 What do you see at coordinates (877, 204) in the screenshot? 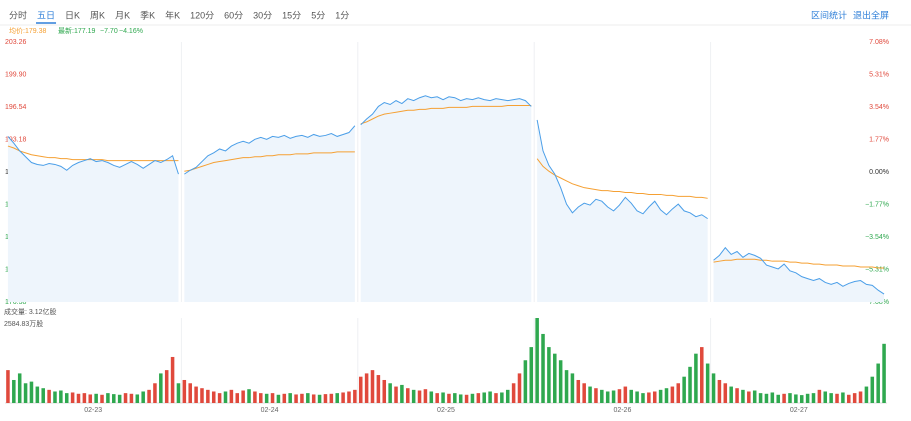
I see `y2-tick-label: −1.77%` at bounding box center [877, 204].